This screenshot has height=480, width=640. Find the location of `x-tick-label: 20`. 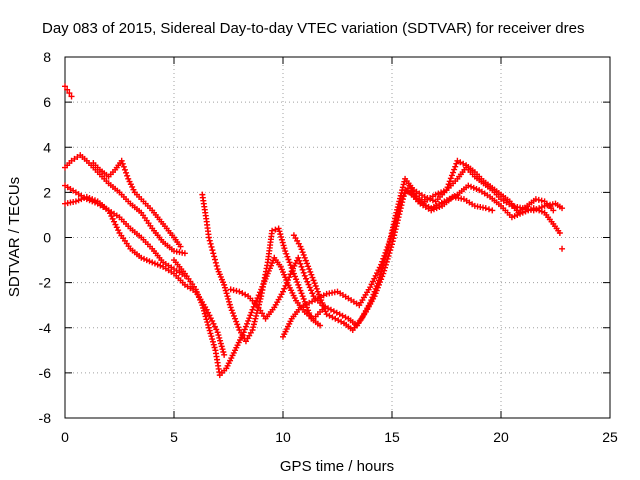

x-tick-label: 20 is located at coordinates (501, 437).